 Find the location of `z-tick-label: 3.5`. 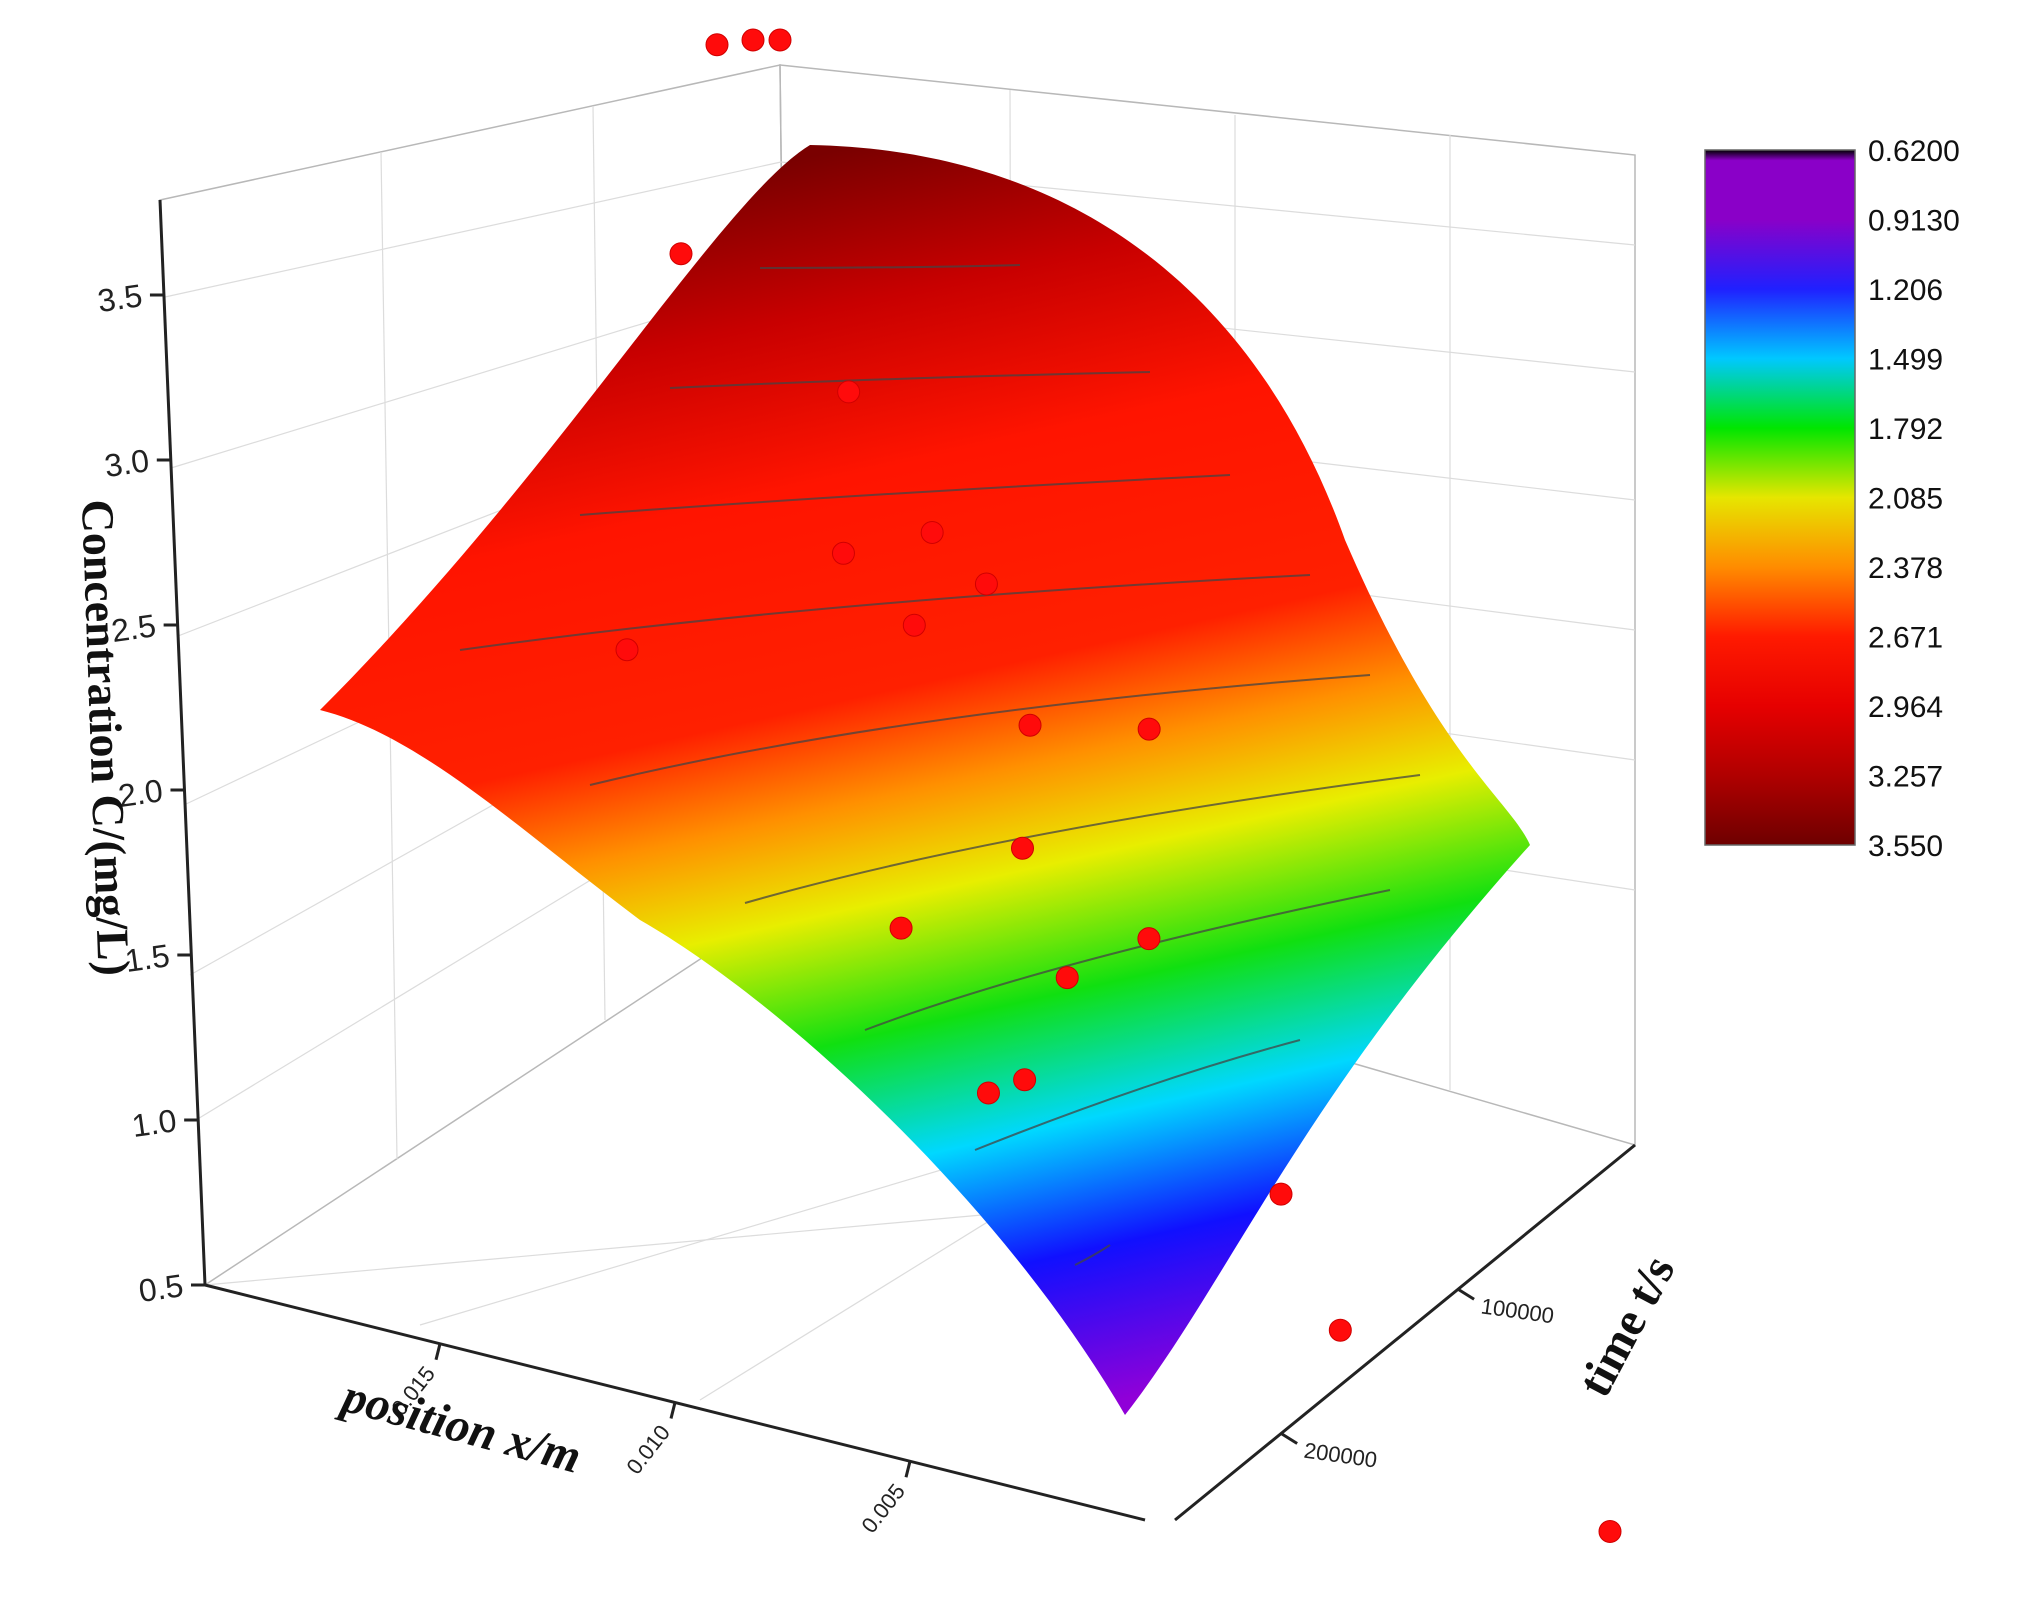

z-tick-label: 3.5 is located at coordinates (119, 298).